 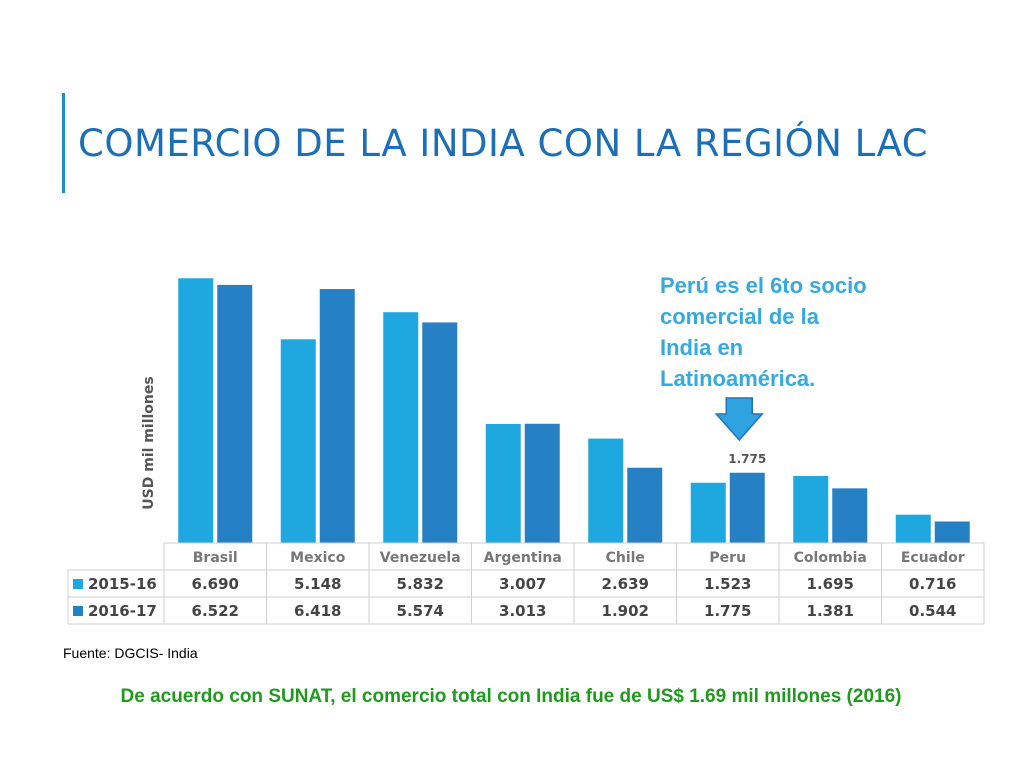 I want to click on source-note: Fuente: DGCIS- India, so click(x=130, y=653).